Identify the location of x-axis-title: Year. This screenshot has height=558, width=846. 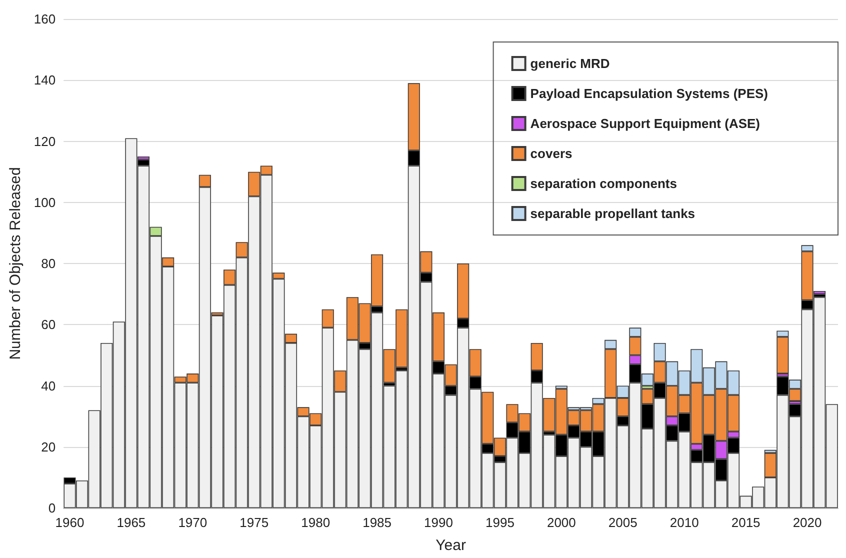
(451, 545).